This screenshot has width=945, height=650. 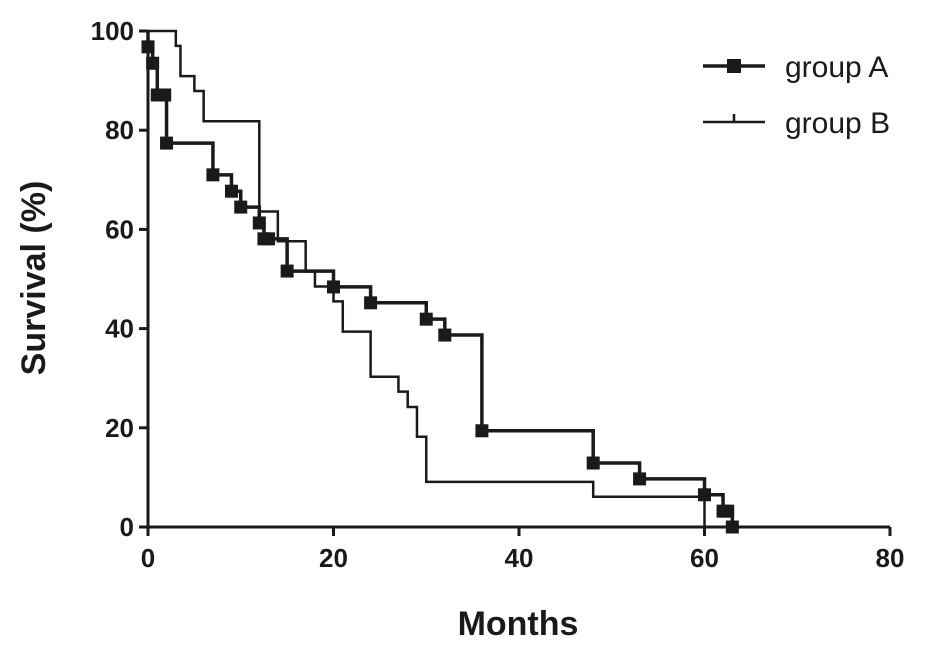 I want to click on x-tick-label-80: 80, so click(x=890, y=558).